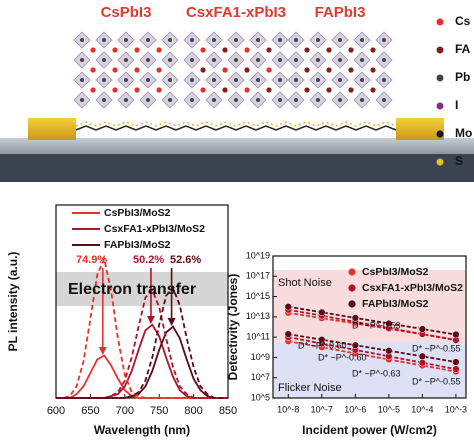 This screenshot has width=474, height=441. Describe the element at coordinates (236, 128) in the screenshot. I see `mos2-layer` at that location.